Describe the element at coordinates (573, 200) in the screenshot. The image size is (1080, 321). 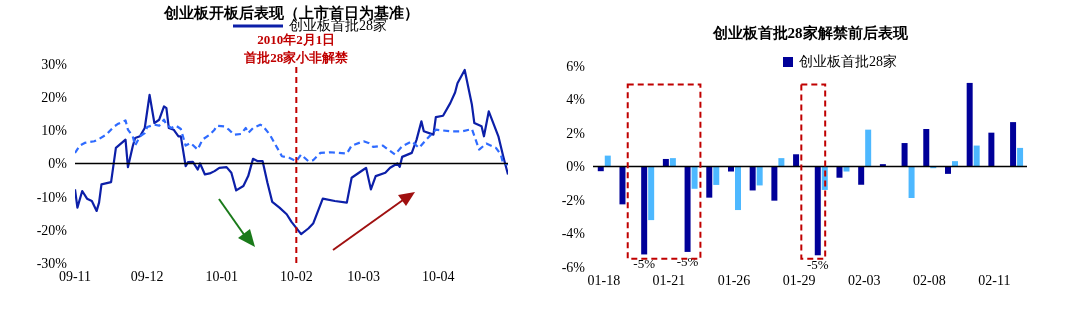
I see `y-tick-label: -2%` at that location.